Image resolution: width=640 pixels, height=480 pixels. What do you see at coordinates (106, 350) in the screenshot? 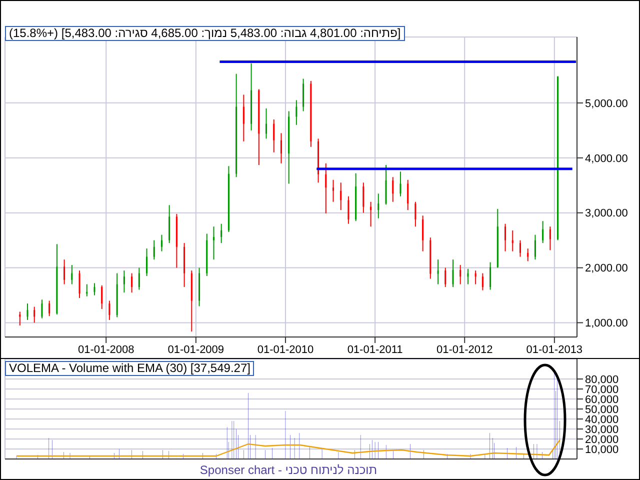
I see `x-tick-label: 01-01-2008` at bounding box center [106, 350].